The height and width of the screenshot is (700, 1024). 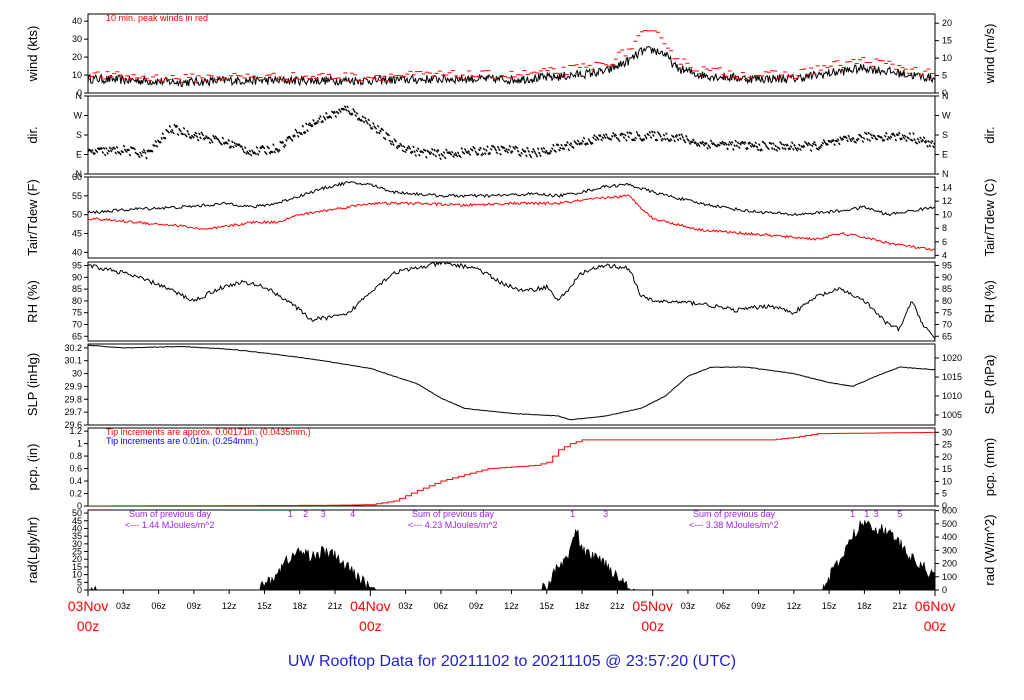 What do you see at coordinates (264, 606) in the screenshot?
I see `x-tick-label: 15z` at bounding box center [264, 606].